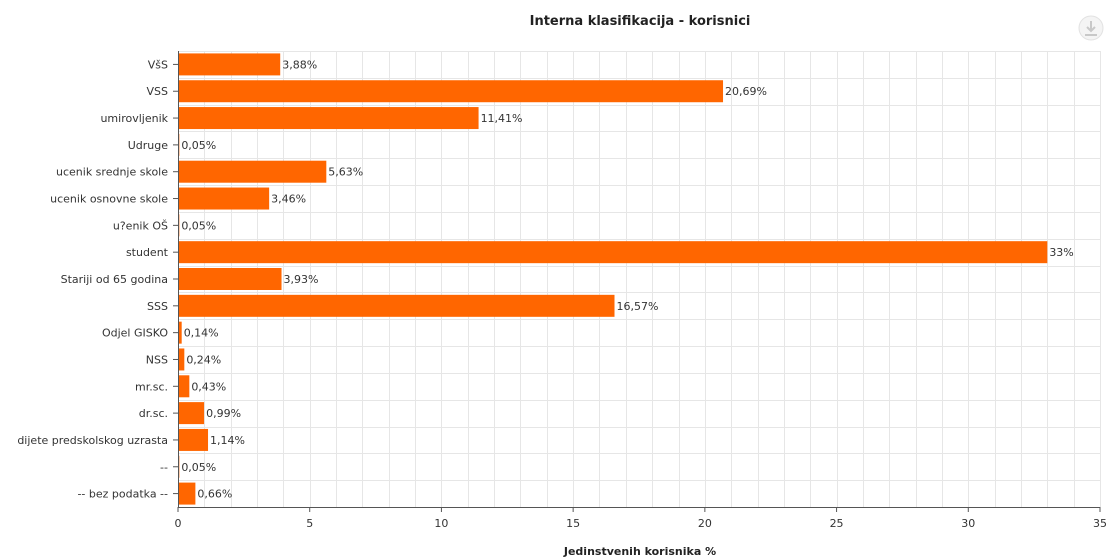  Describe the element at coordinates (288, 199) in the screenshot. I see `data-label: 3,46%` at that location.